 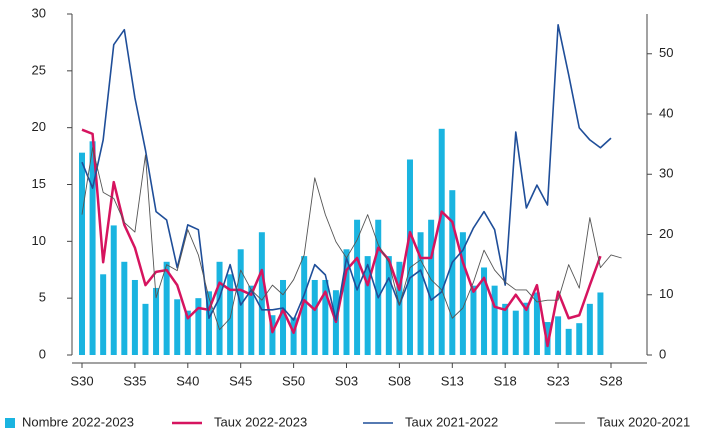 What do you see at coordinates (187, 380) in the screenshot?
I see `x-tick-label: S40` at bounding box center [187, 380].